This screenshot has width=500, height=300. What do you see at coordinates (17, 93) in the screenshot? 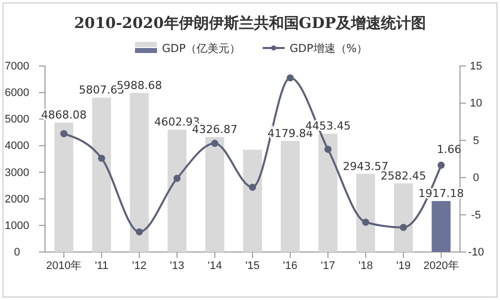
I see `y-tick-label: 6000` at bounding box center [17, 93].